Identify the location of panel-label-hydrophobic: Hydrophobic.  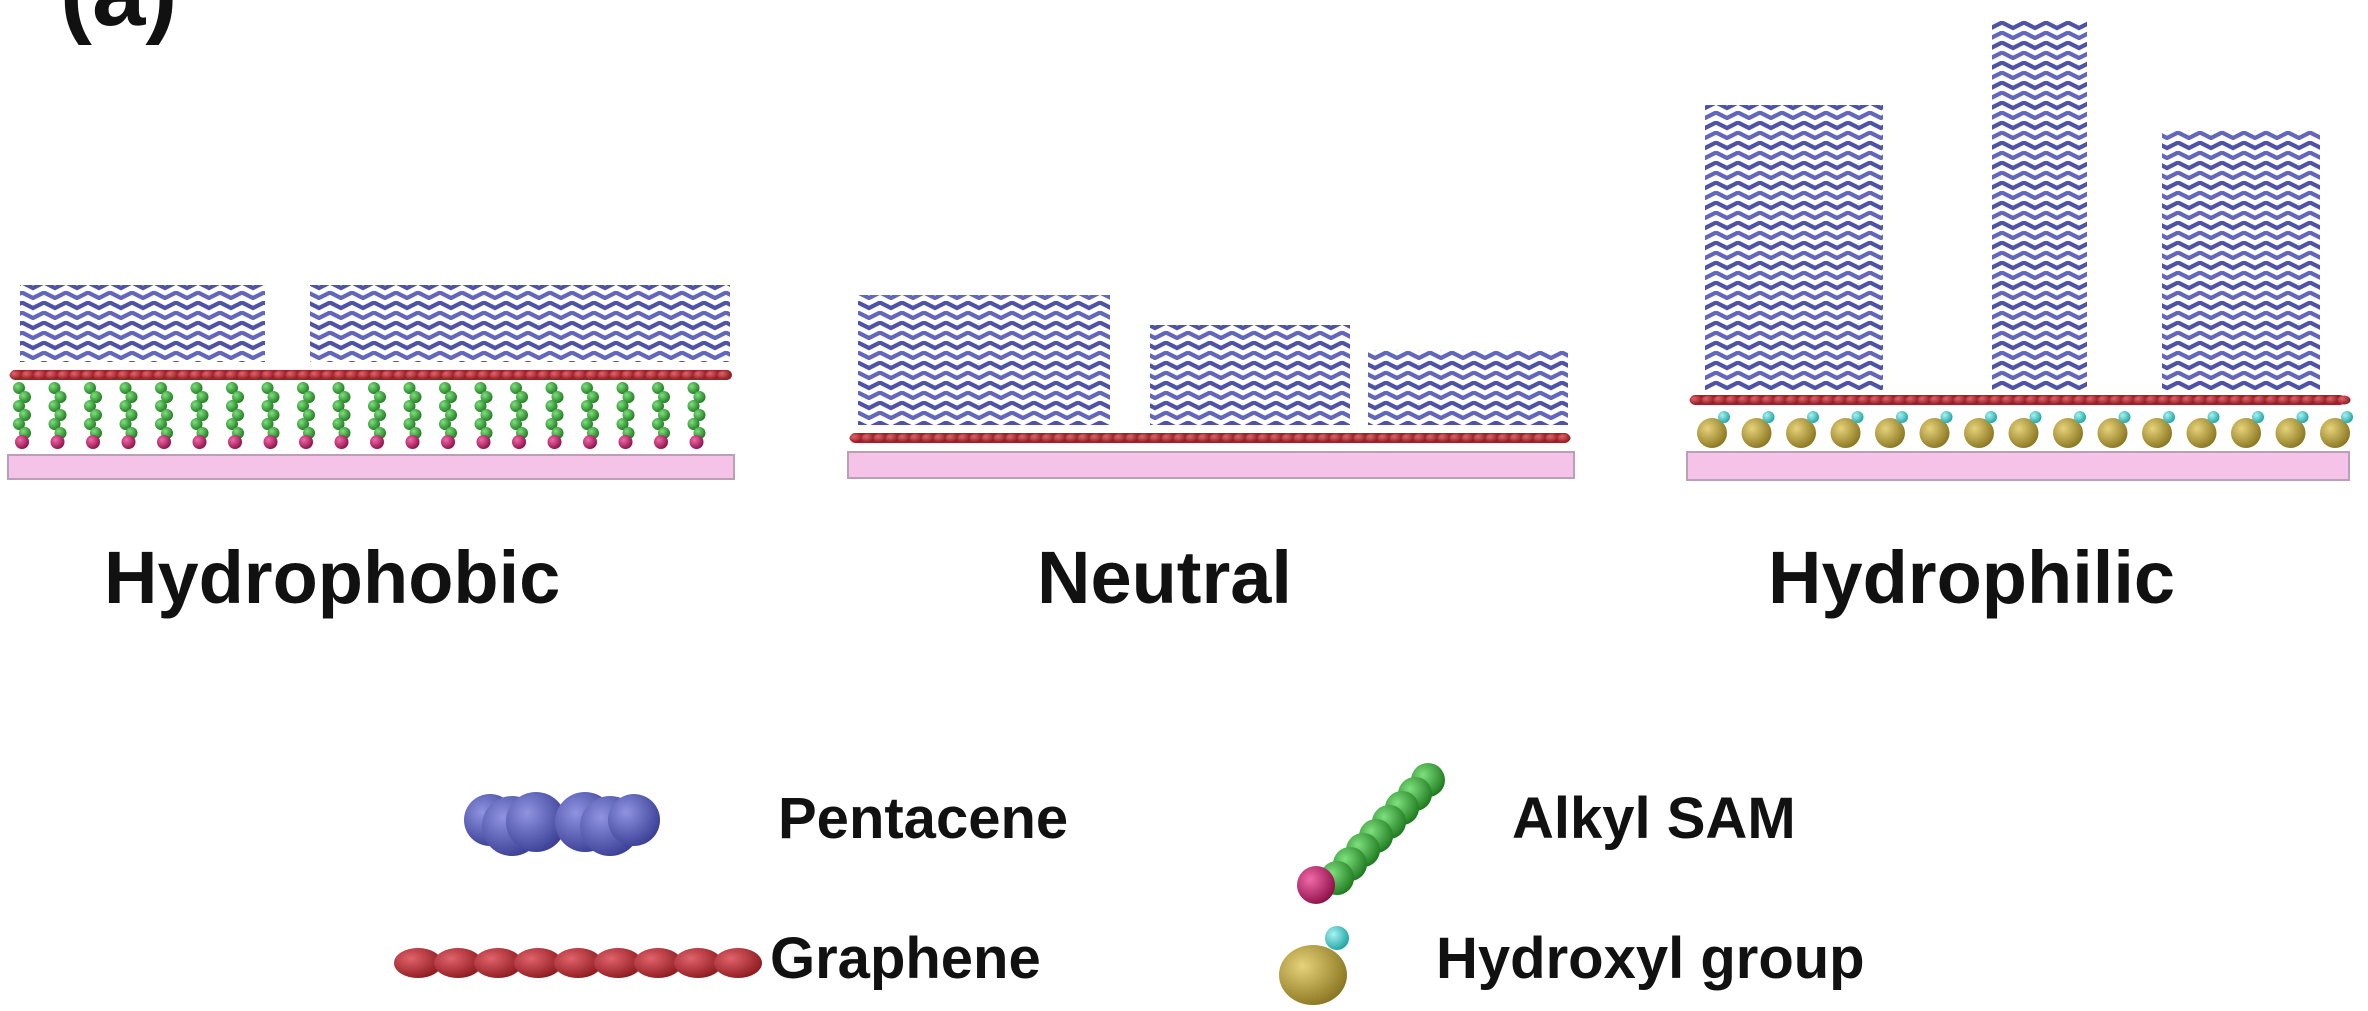
(332, 577).